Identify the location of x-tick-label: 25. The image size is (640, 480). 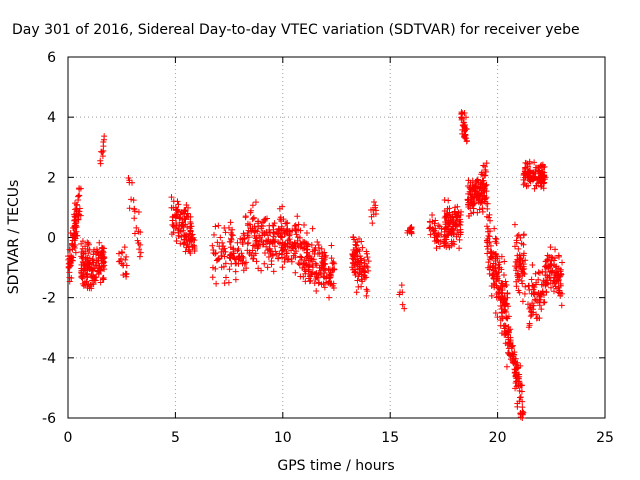
(605, 438).